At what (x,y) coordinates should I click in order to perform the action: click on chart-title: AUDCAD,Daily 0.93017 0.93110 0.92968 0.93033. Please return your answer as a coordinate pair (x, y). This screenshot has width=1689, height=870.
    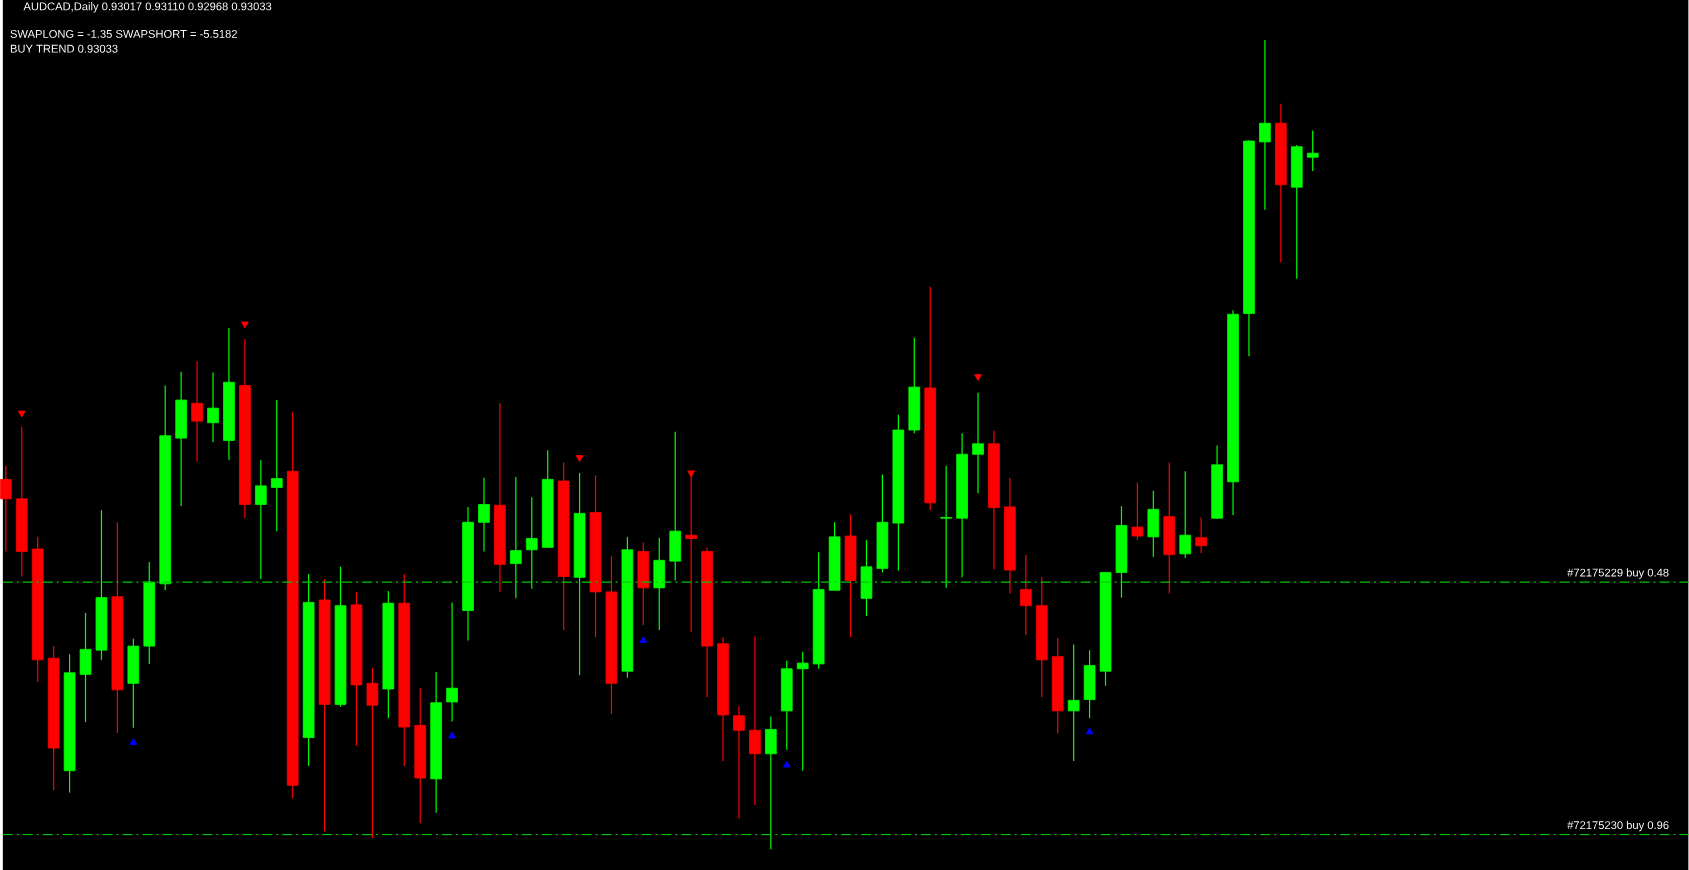
    Looking at the image, I should click on (147, 7).